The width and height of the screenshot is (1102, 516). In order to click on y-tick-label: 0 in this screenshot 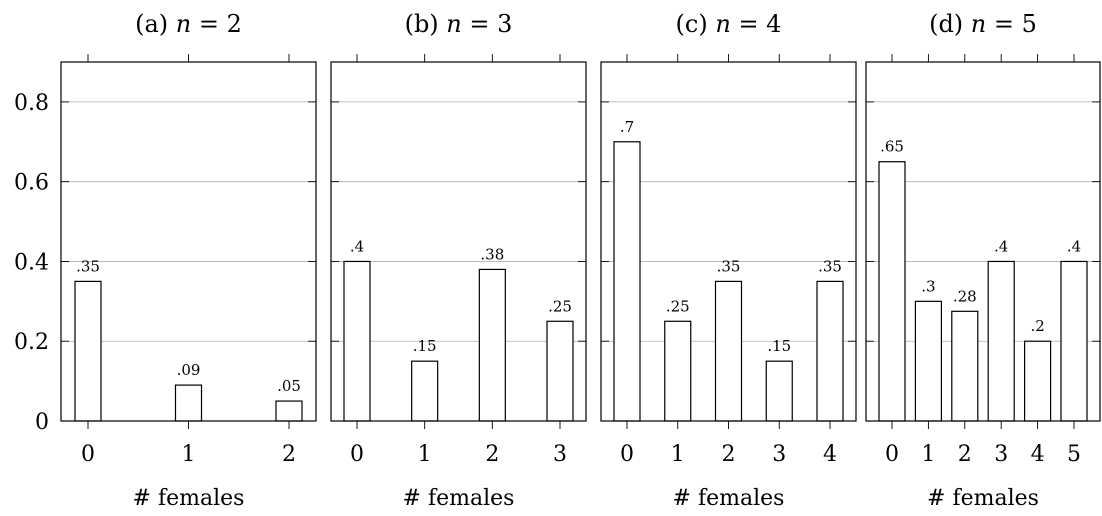, I will do `click(42, 422)`.